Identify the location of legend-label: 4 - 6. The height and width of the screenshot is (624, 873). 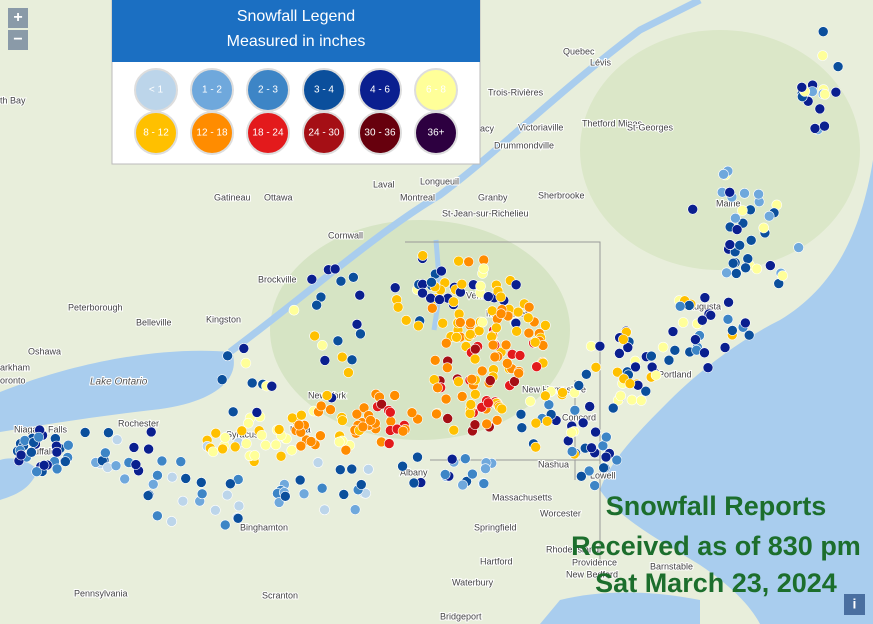
(380, 90).